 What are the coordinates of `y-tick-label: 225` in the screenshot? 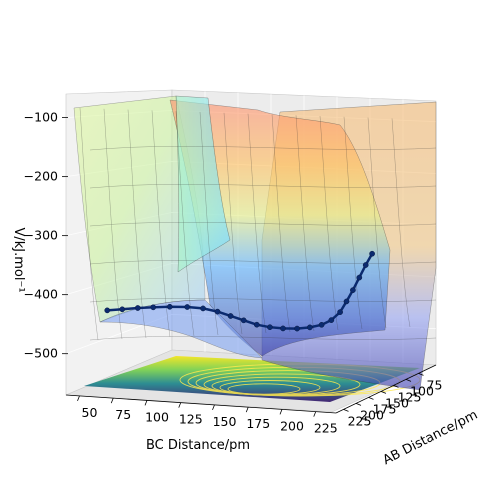 It's located at (360, 420).